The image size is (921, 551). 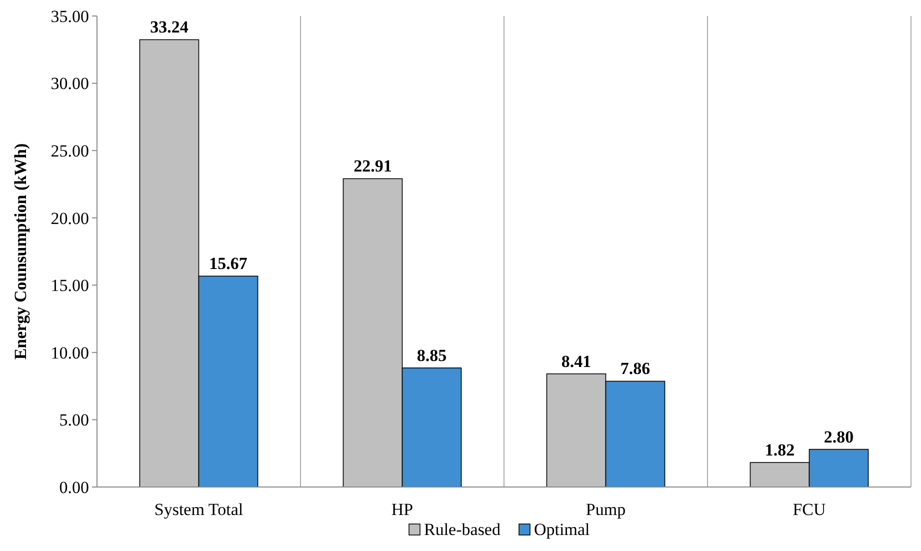 I want to click on y-tick-label: 15.00, so click(x=69, y=286).